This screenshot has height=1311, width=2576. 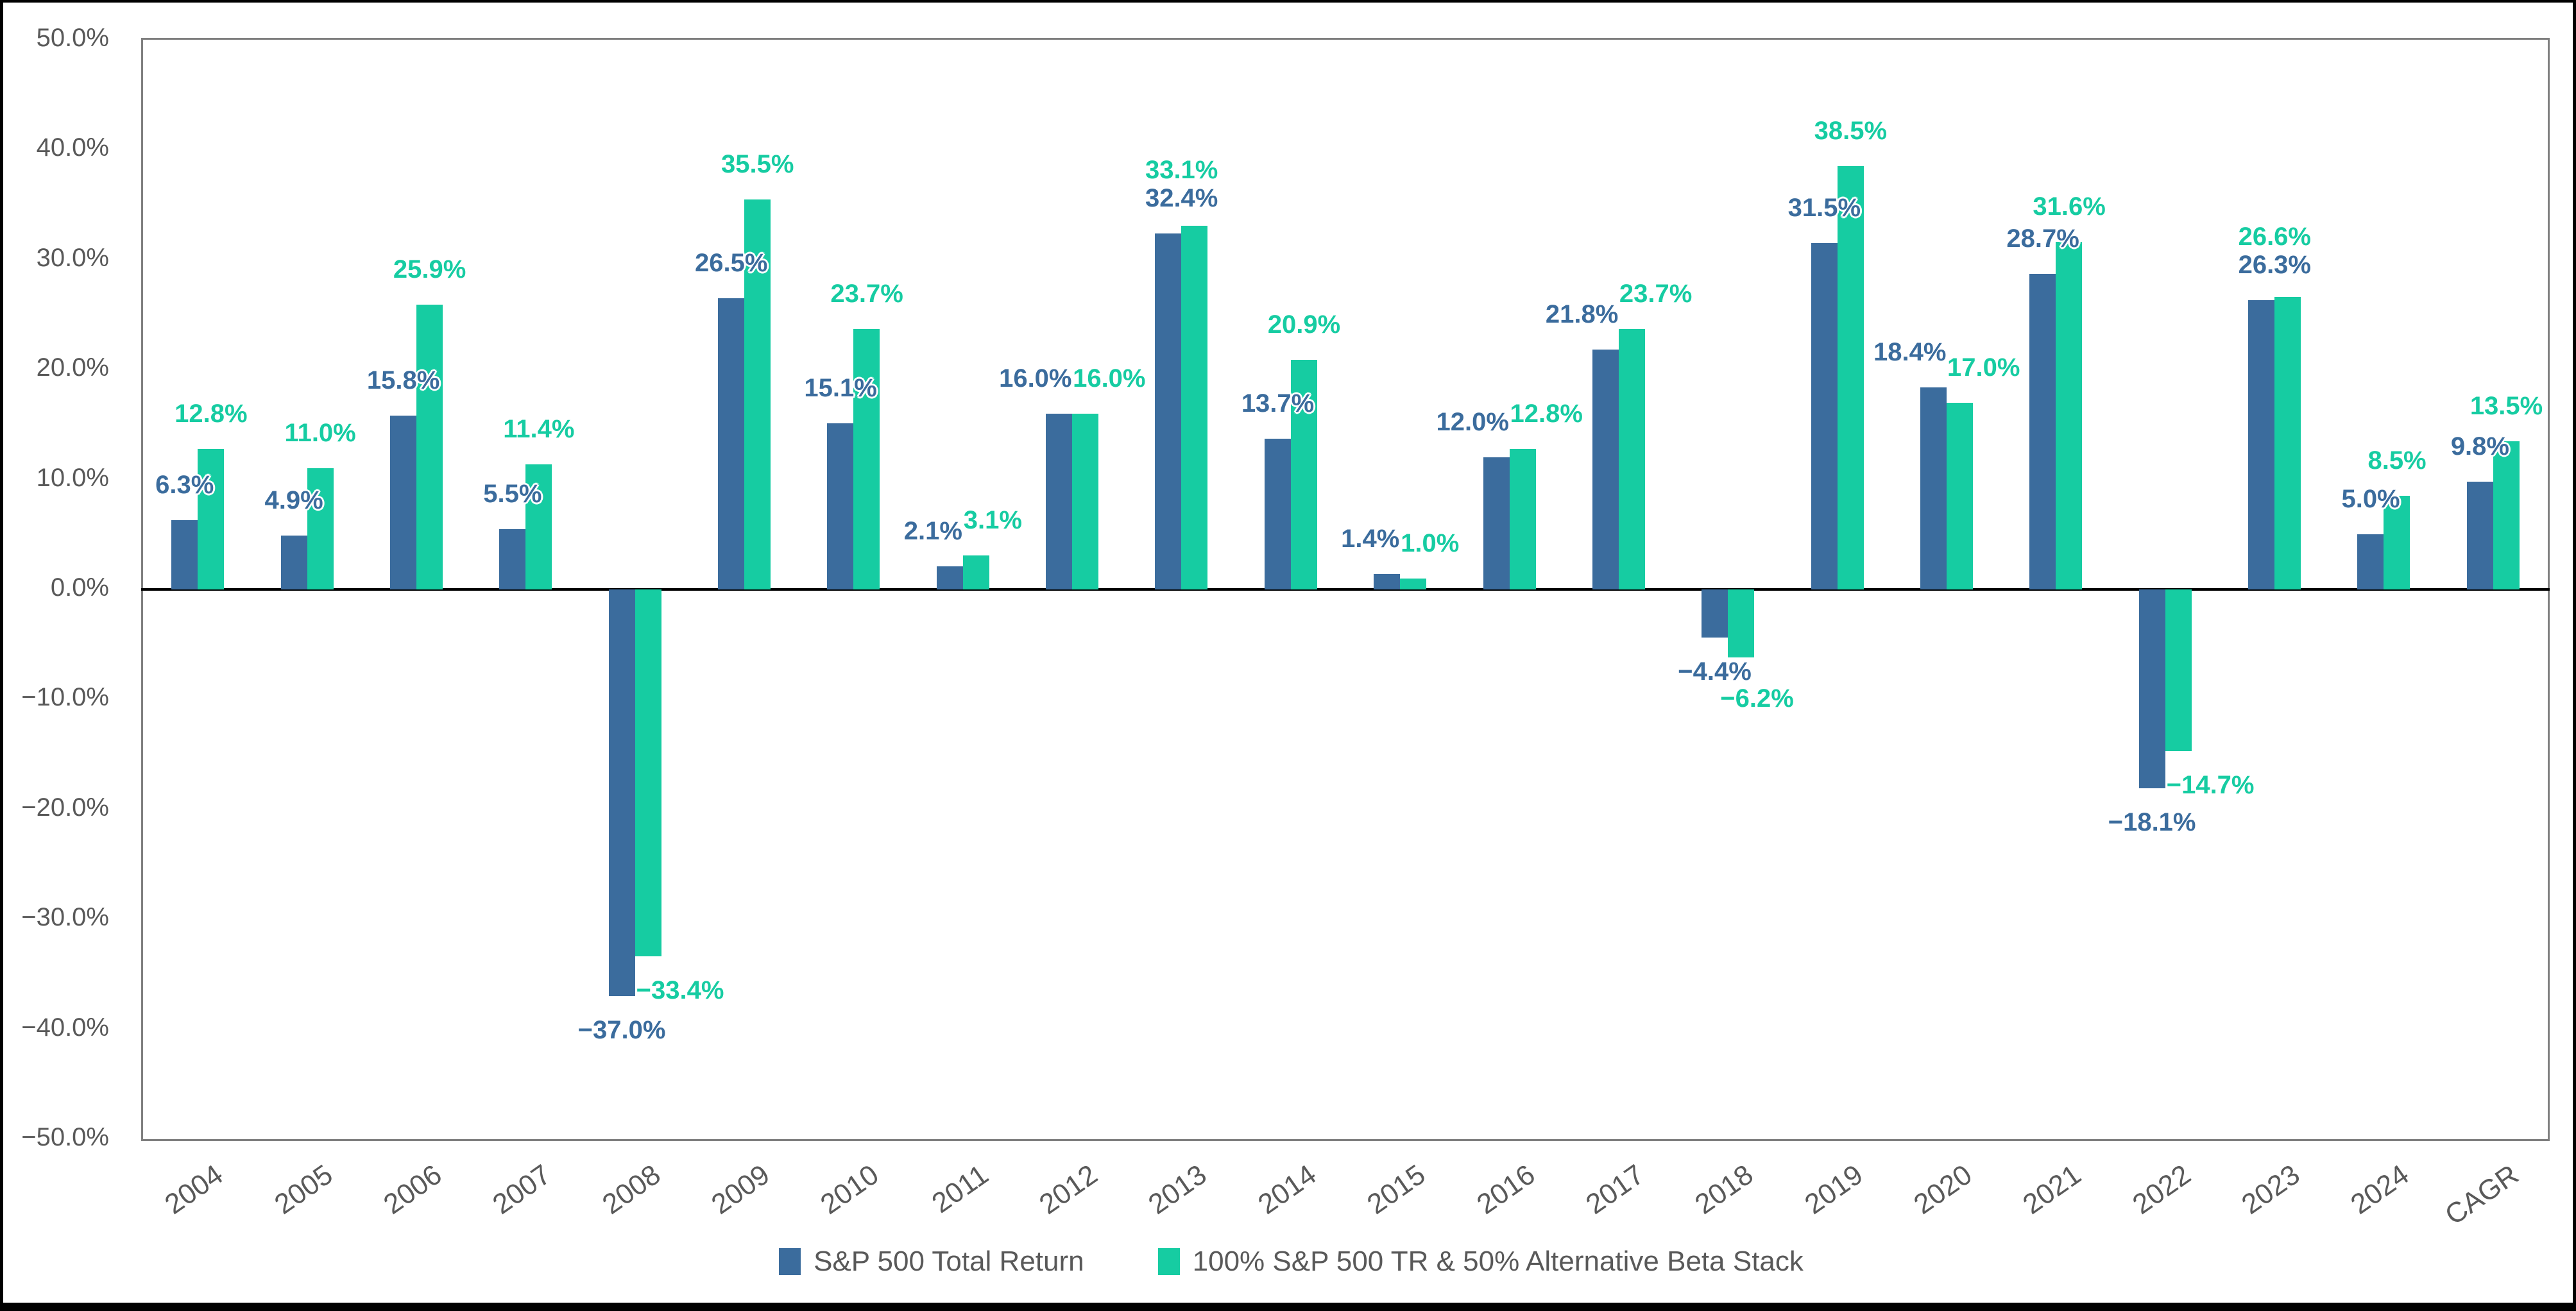 I want to click on data-label-2008-beta-stack: −33.4%, so click(x=680, y=990).